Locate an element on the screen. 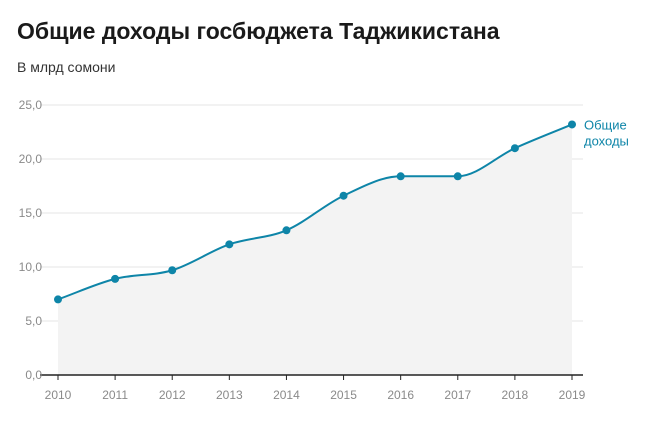 The image size is (656, 426). x-tick-label: 2016 is located at coordinates (400, 395).